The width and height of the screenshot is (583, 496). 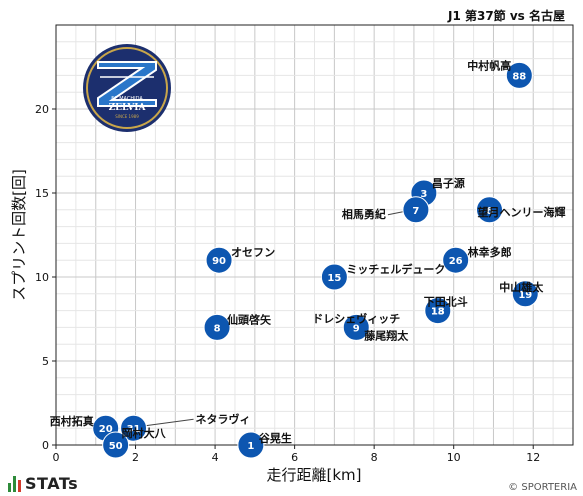 I want to click on point-name-label: 下田北斗, so click(x=446, y=302).